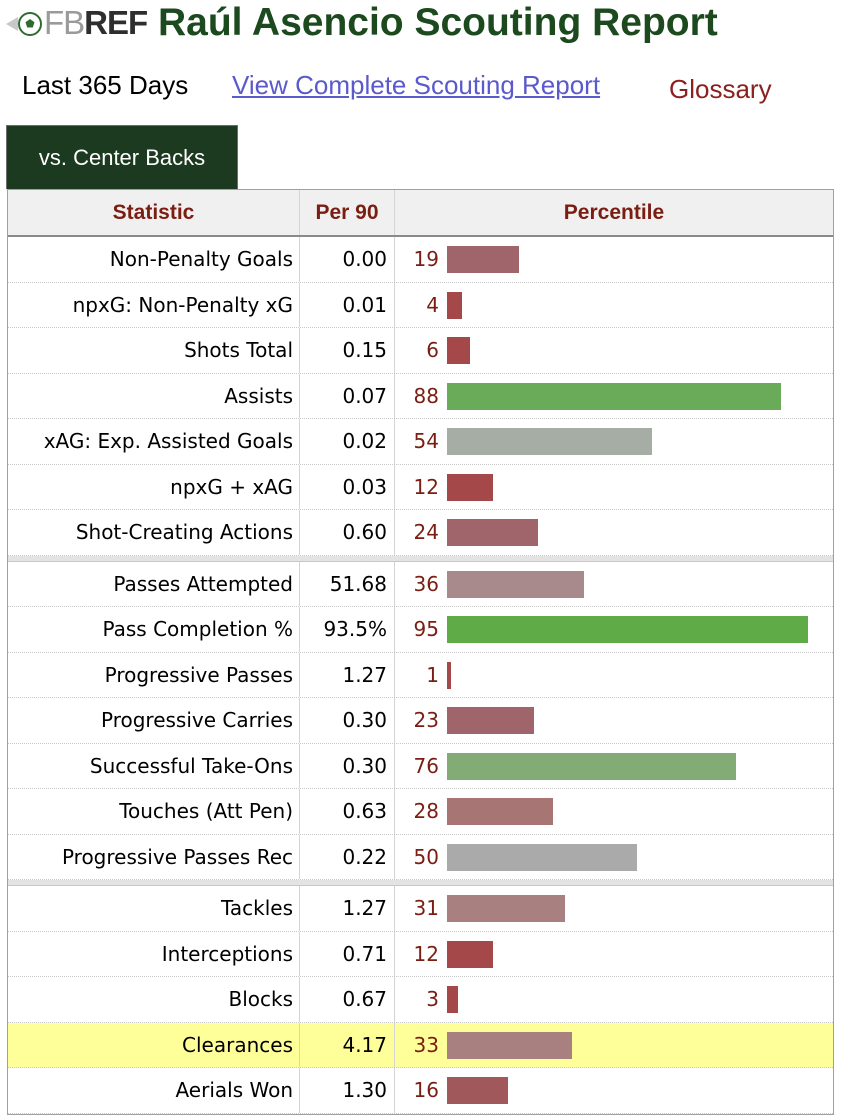  Describe the element at coordinates (432, 304) in the screenshot. I see `percentile-value: 4` at that location.